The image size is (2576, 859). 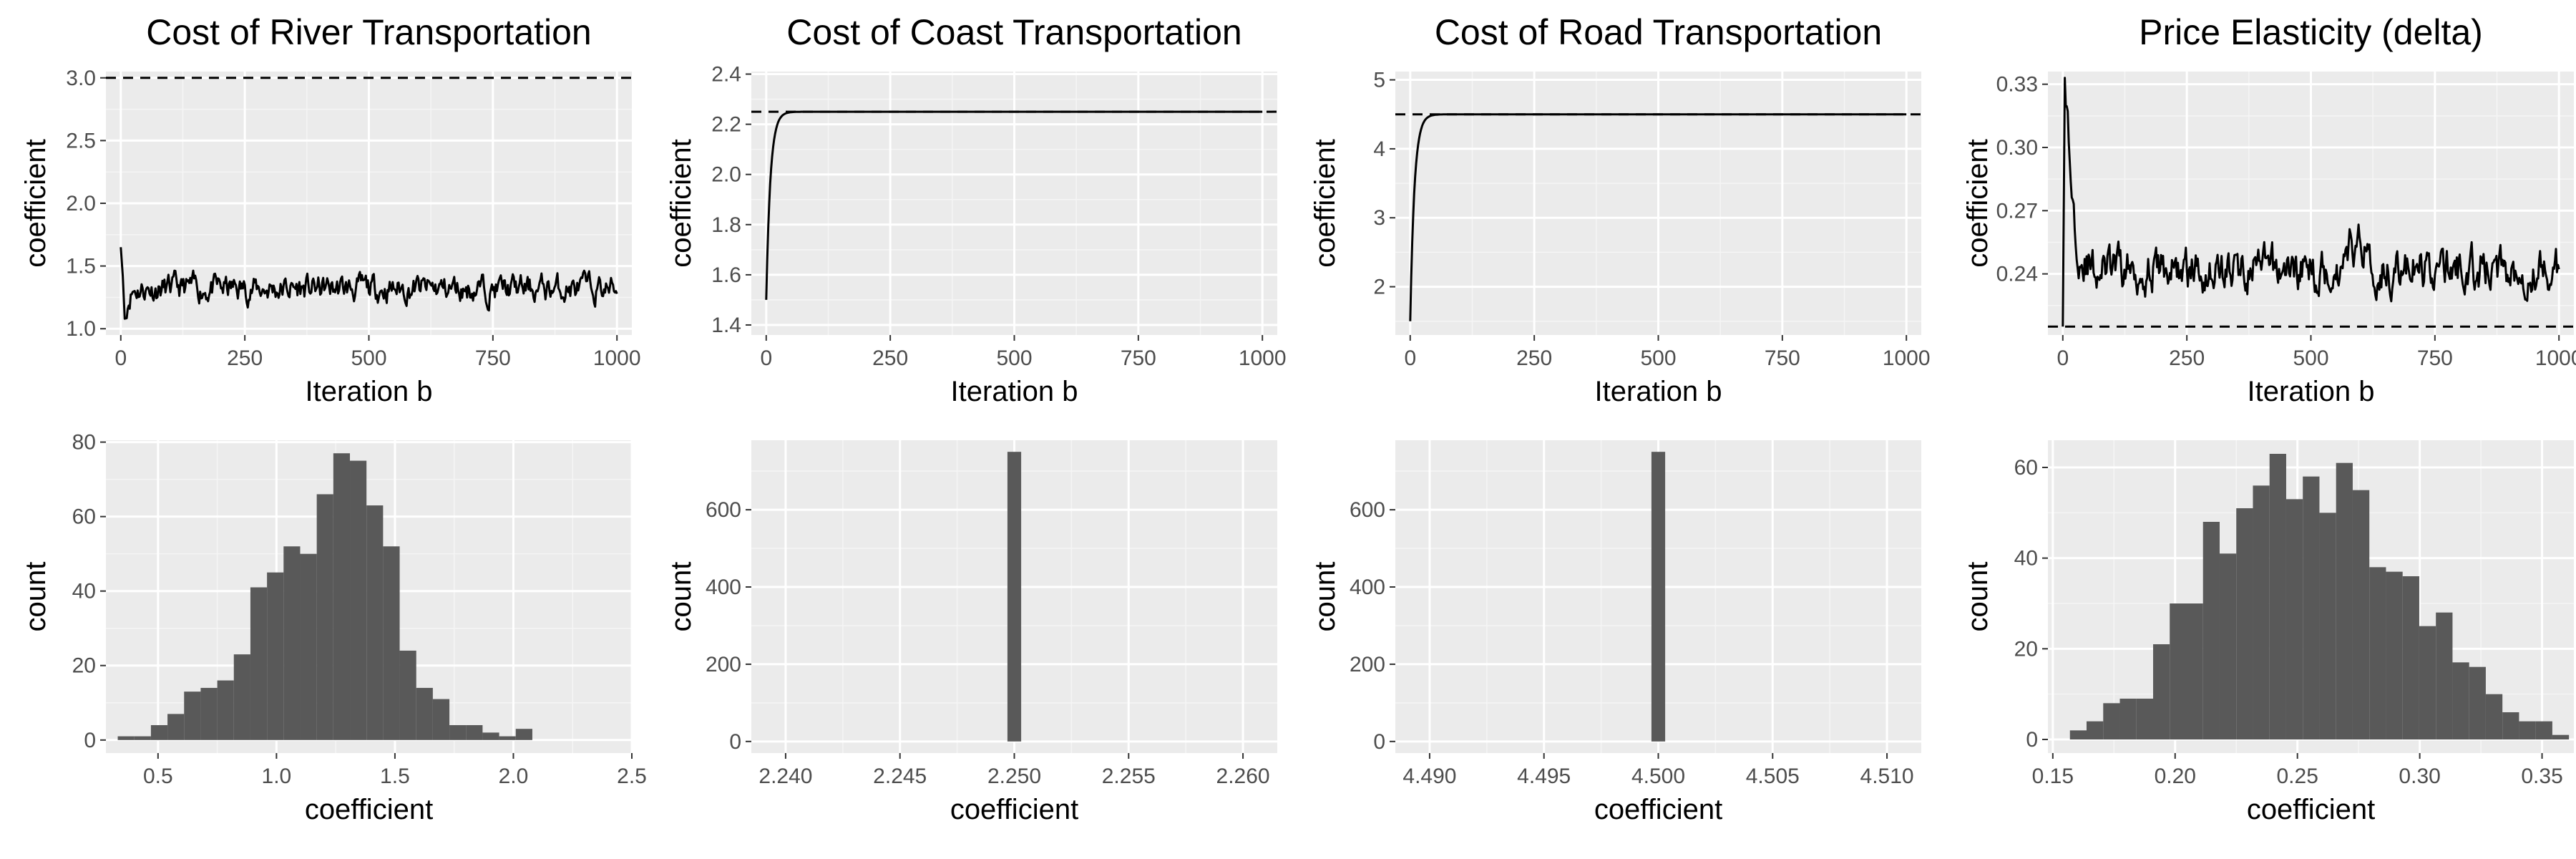 What do you see at coordinates (1379, 287) in the screenshot?
I see `y-tick-label: 2` at bounding box center [1379, 287].